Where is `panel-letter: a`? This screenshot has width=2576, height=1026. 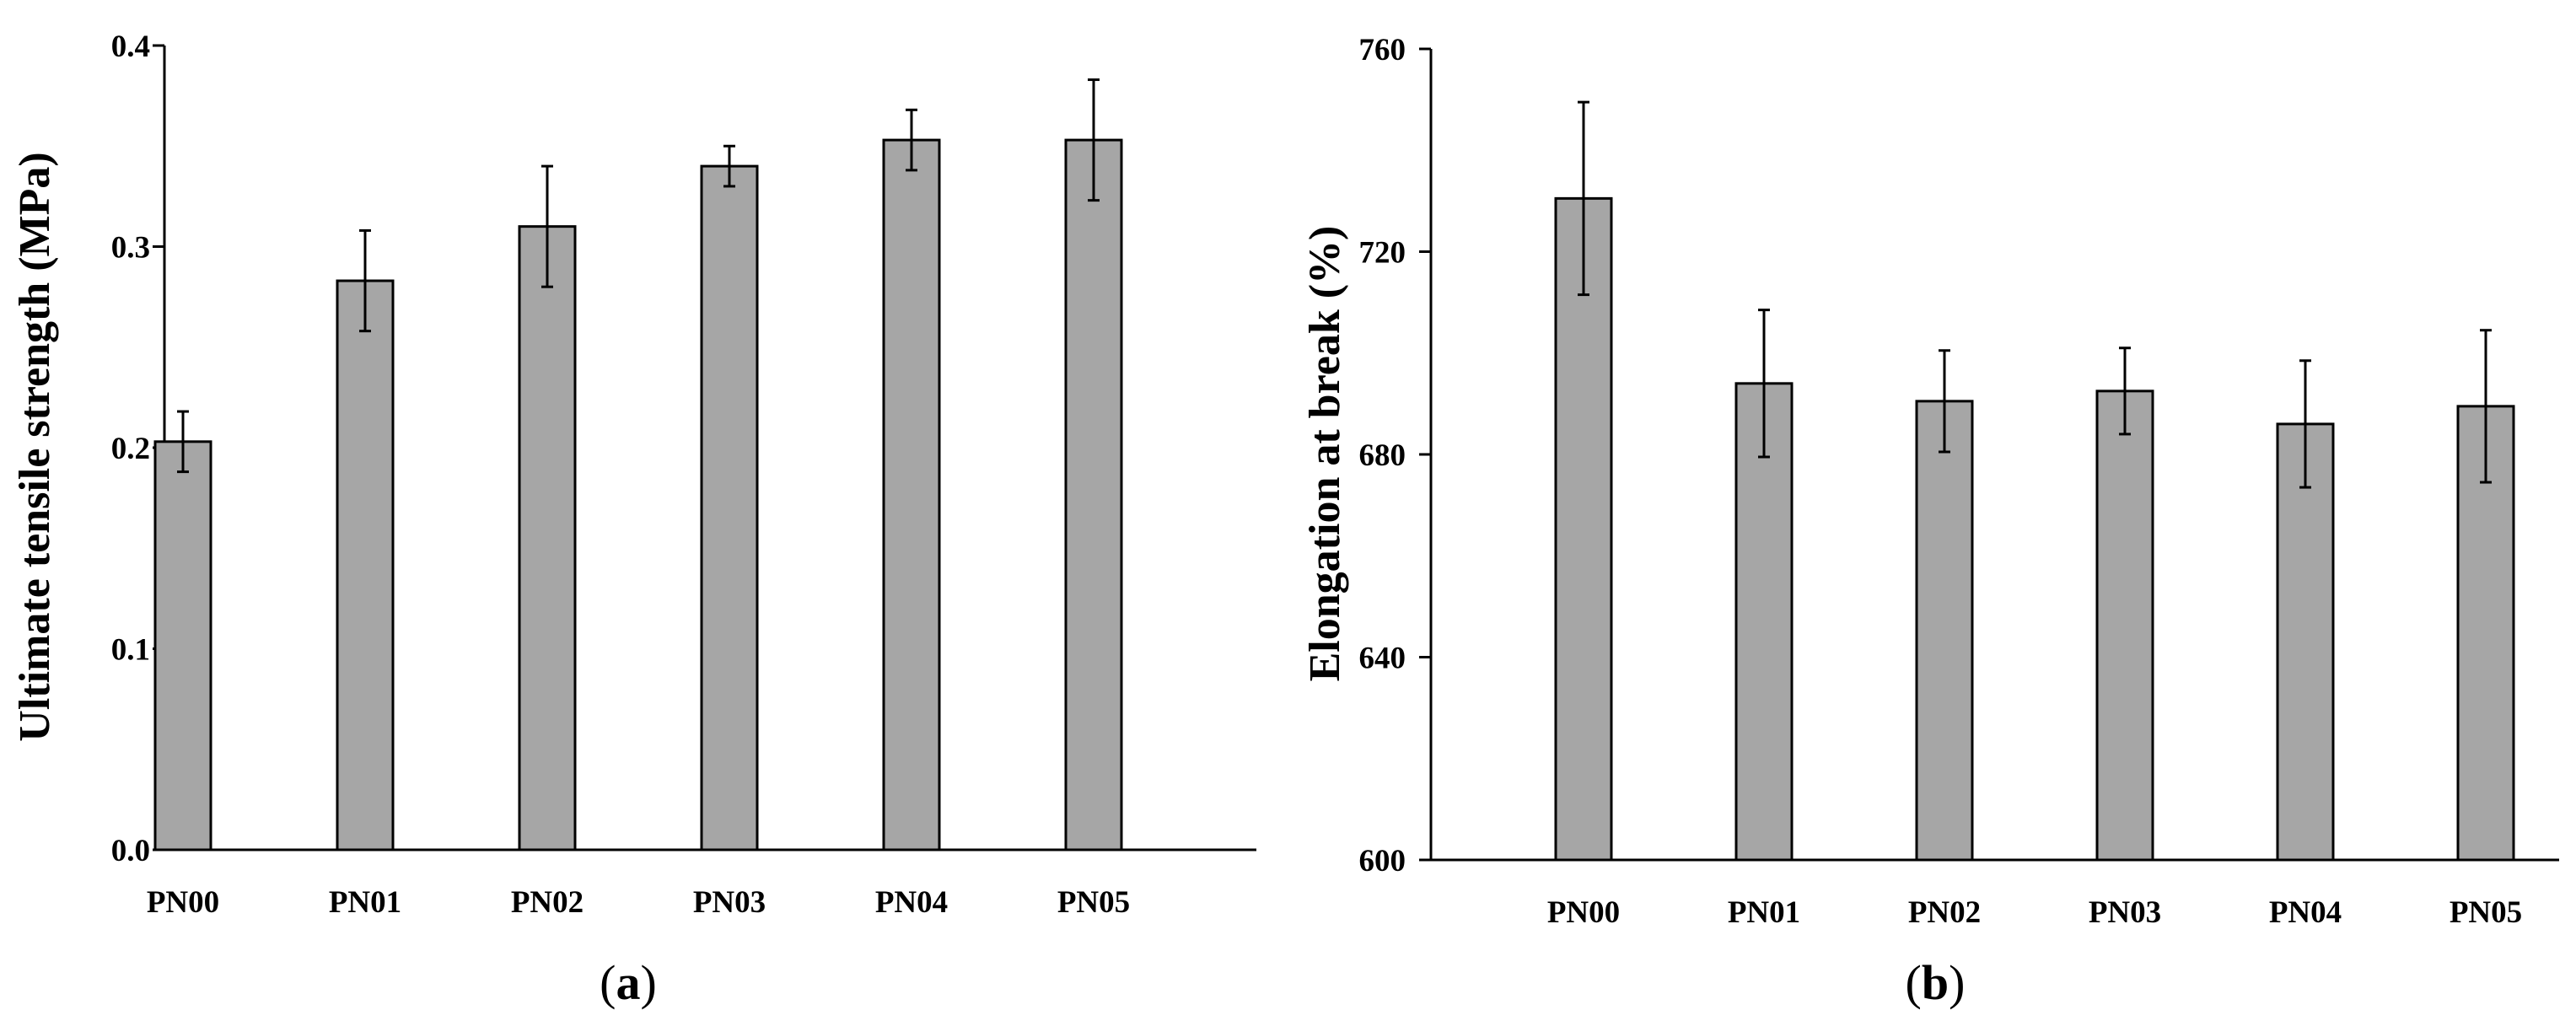
panel-letter: a is located at coordinates (628, 982).